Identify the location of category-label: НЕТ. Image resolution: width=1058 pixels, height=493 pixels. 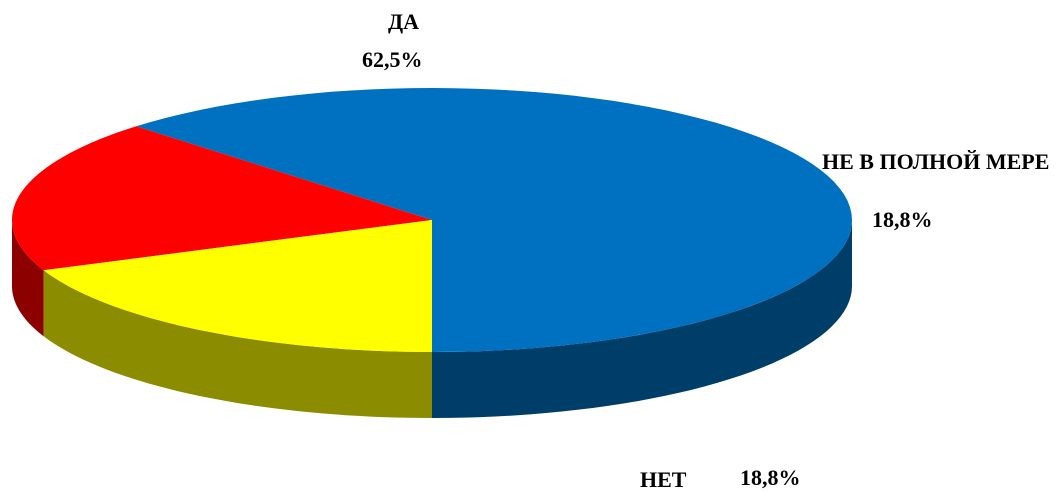
(663, 479).